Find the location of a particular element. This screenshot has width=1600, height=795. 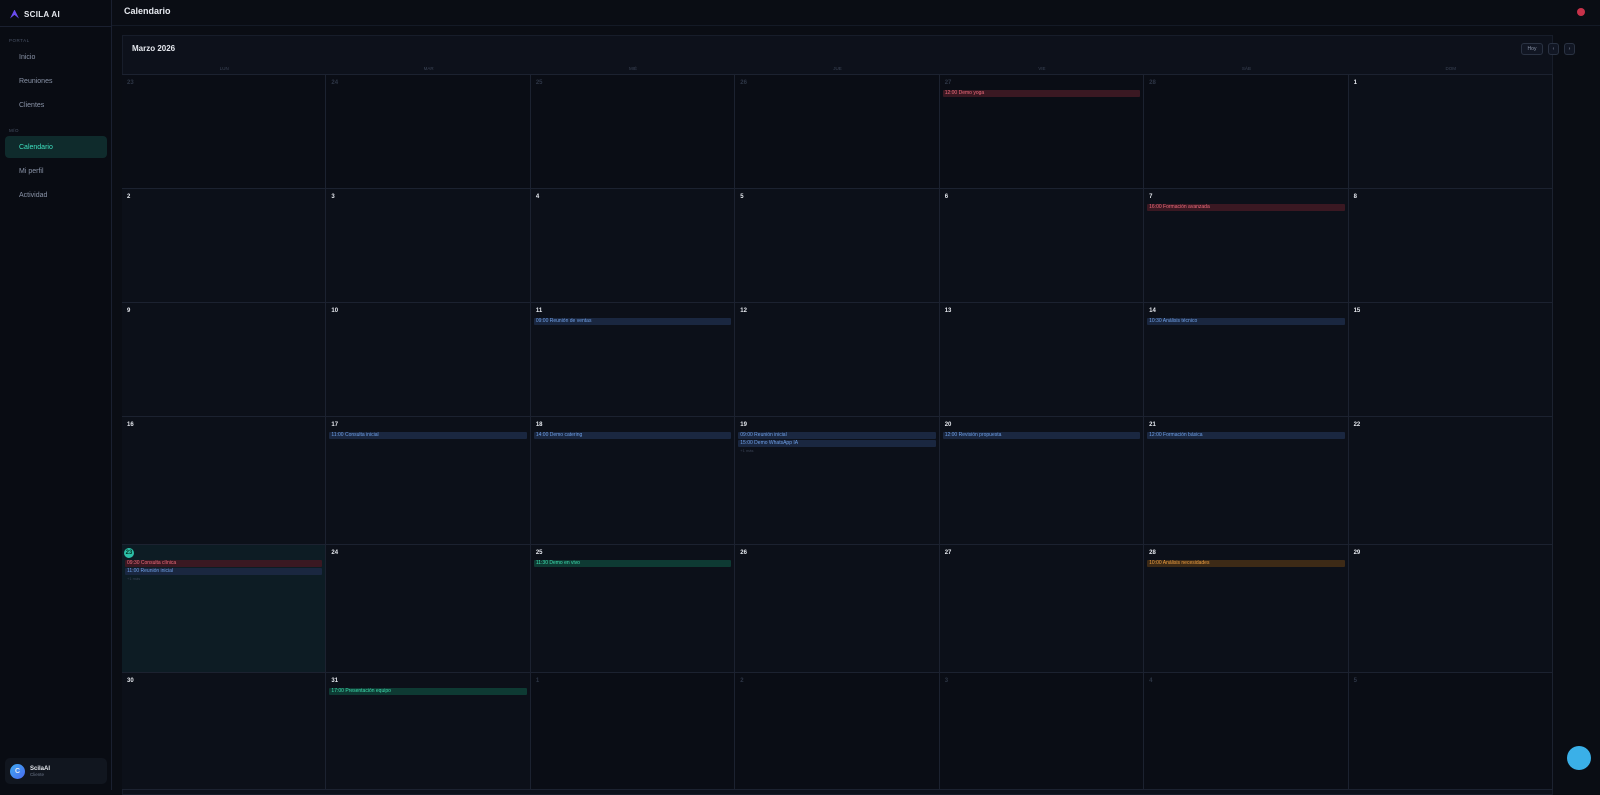

day-number: 23 is located at coordinates (130, 83).